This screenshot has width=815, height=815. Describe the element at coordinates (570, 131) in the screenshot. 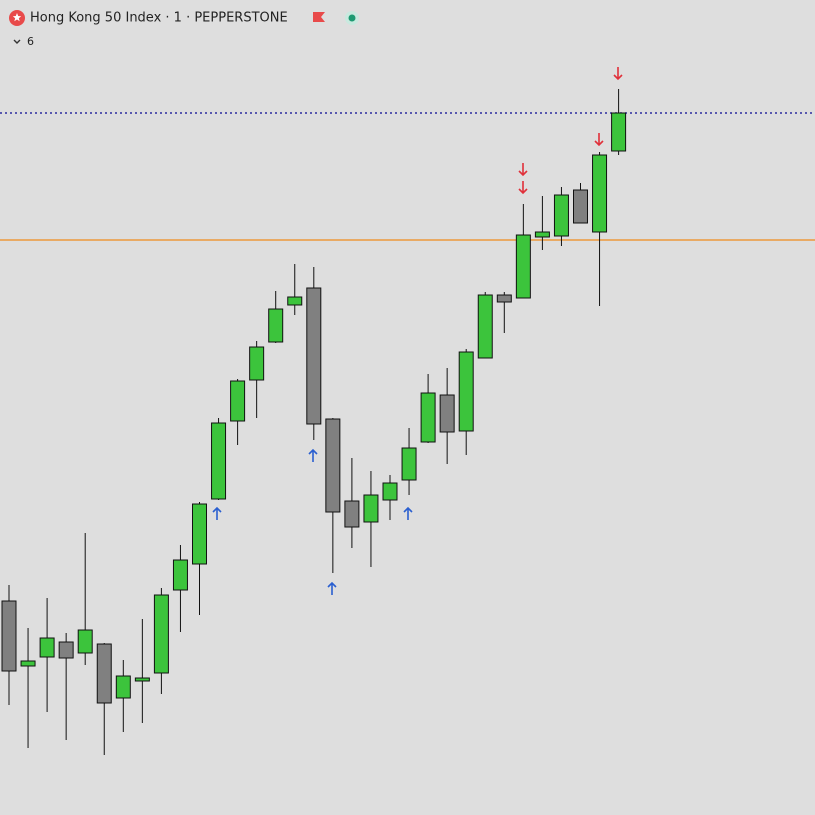

I see `sell-signals` at that location.